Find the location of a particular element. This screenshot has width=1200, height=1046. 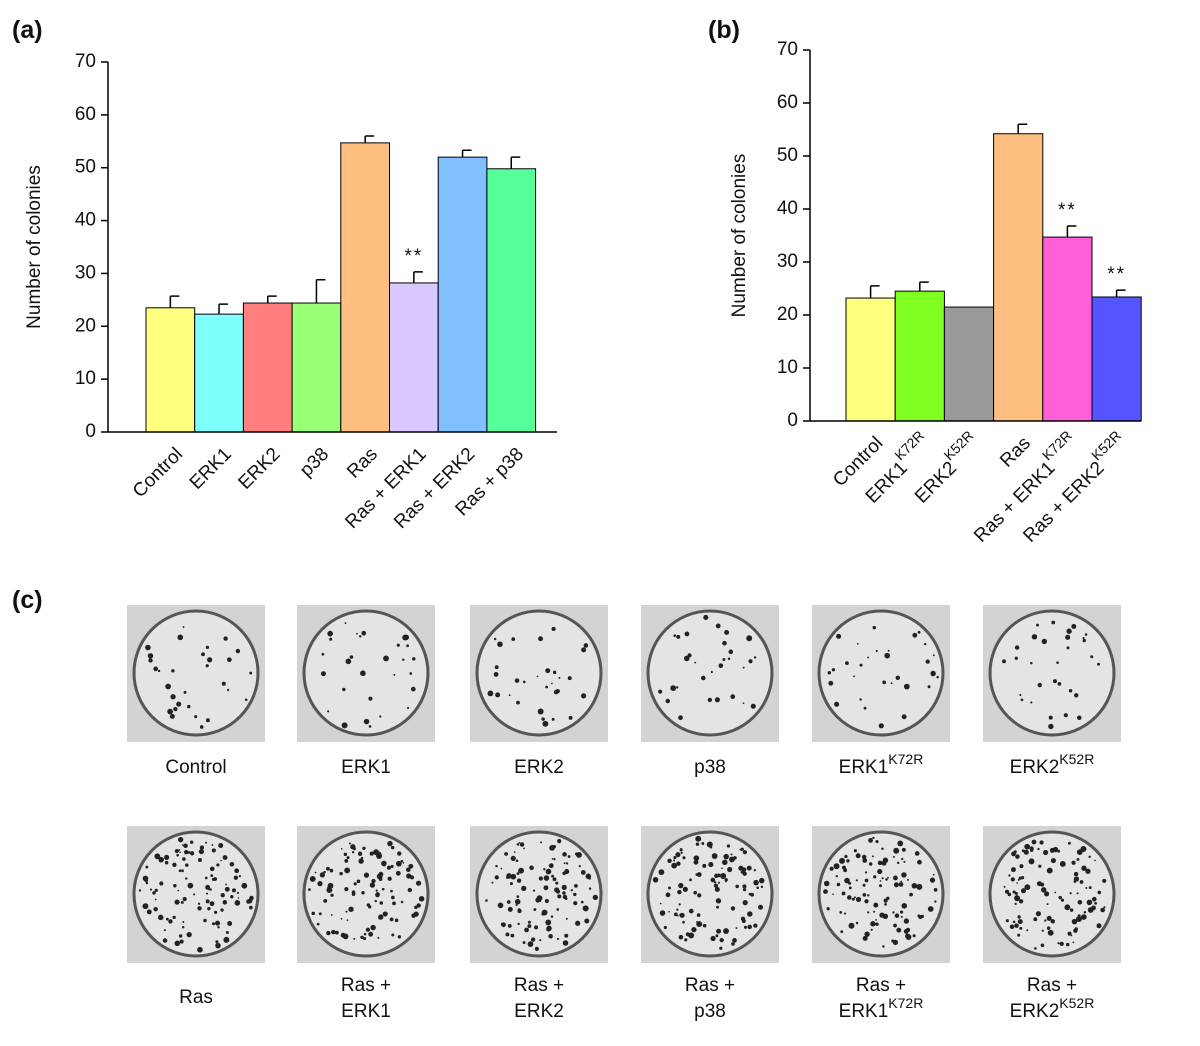

label-superscript: K72R is located at coordinates (910, 446).